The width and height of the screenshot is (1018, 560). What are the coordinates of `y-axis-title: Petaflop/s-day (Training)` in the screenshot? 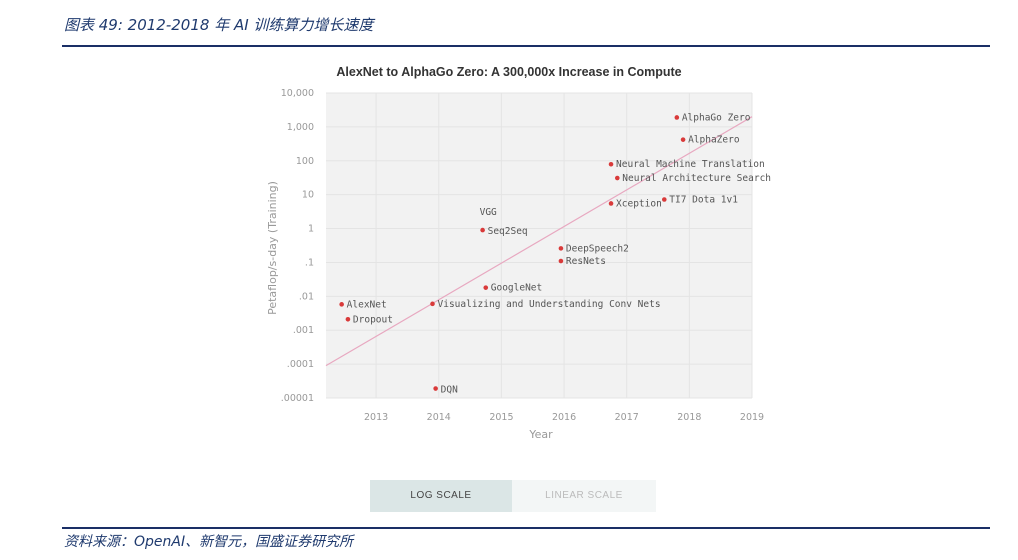 It's located at (272, 248).